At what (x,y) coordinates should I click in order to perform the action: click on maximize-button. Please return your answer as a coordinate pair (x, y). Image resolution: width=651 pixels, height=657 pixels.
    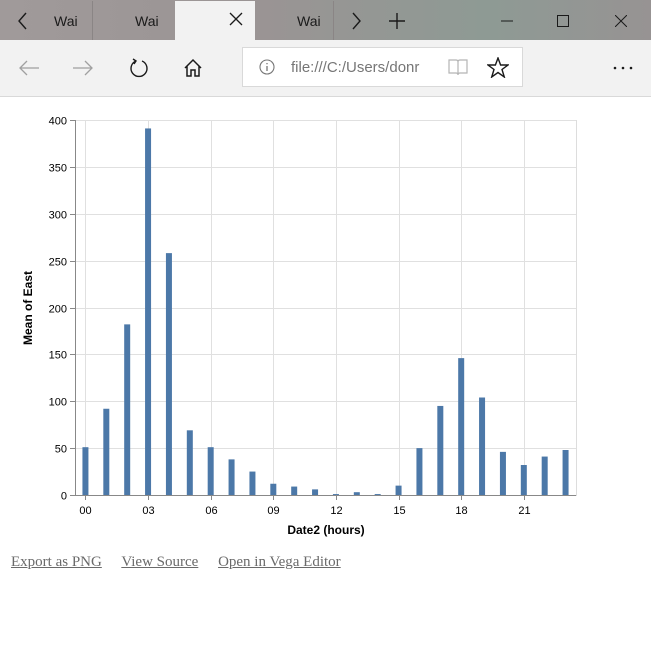
    Looking at the image, I should click on (563, 20).